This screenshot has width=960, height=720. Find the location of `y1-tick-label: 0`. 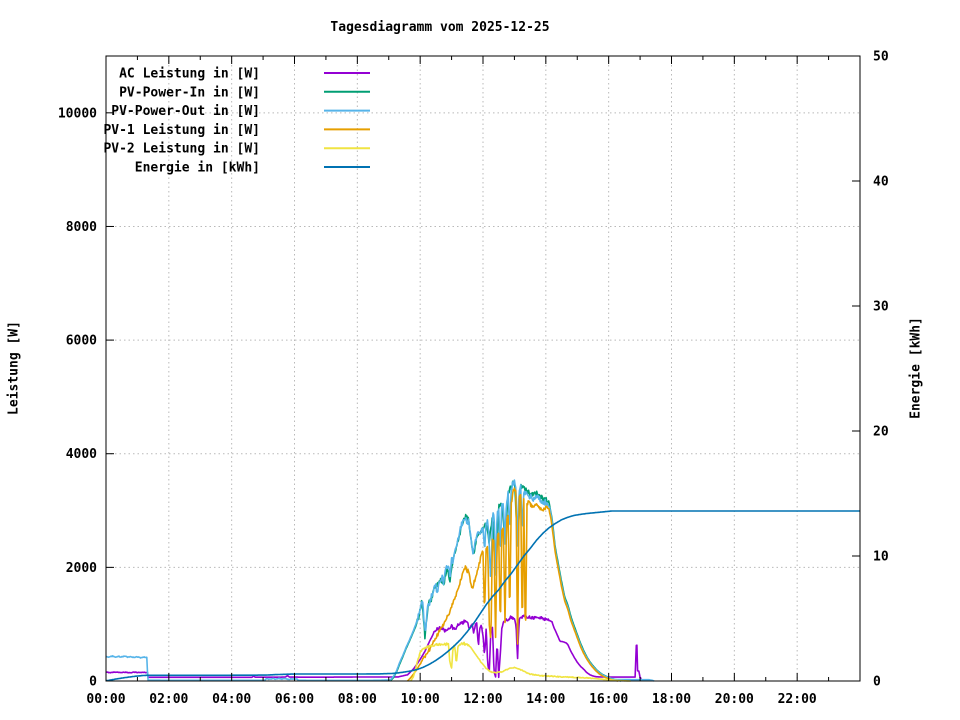

y1-tick-label: 0 is located at coordinates (93, 682).